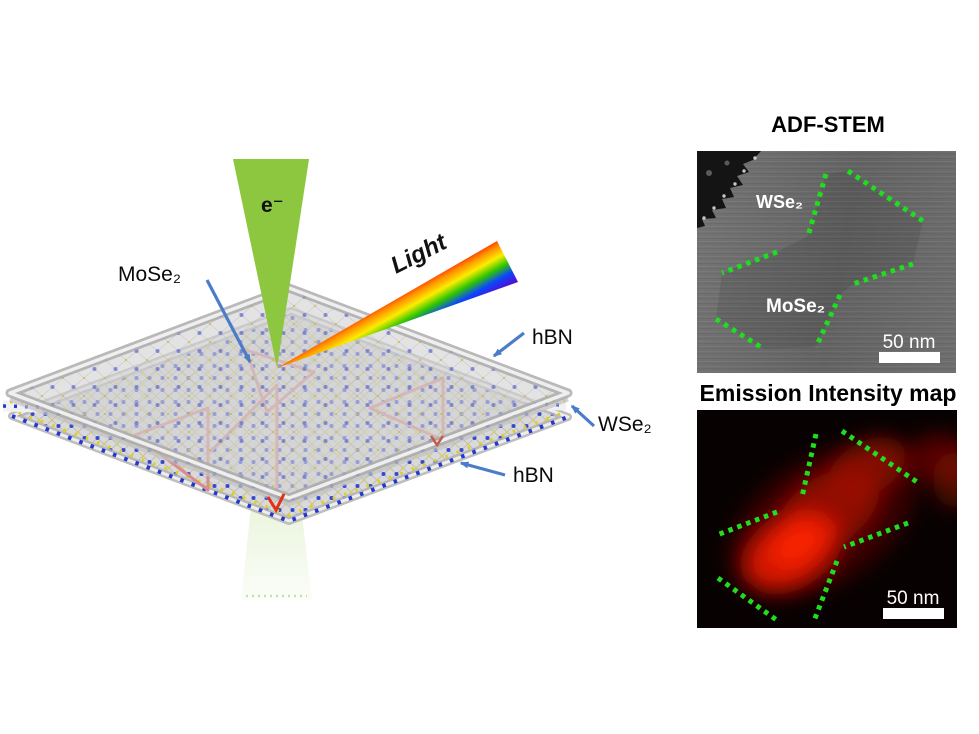  I want to click on wse2-arrow, so click(583, 416).